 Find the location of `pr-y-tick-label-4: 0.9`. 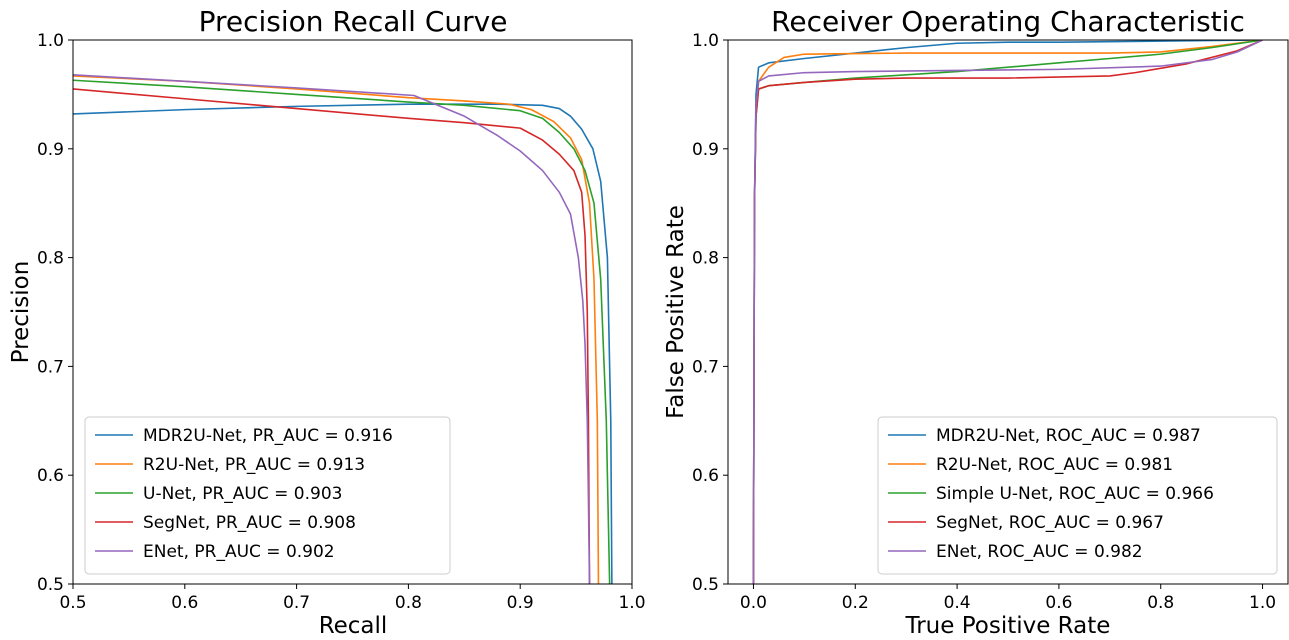

pr-y-tick-label-4: 0.9 is located at coordinates (50, 150).